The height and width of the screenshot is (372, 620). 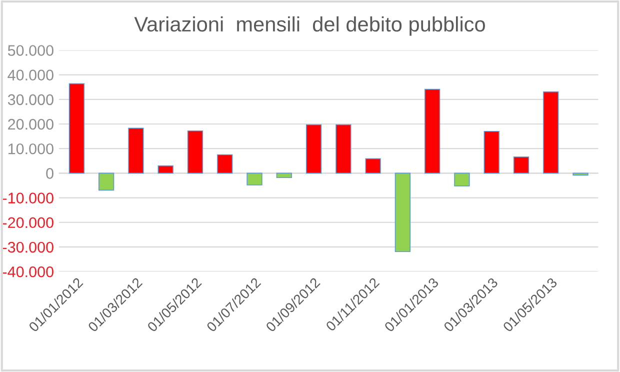 I want to click on y-tick-label: -30.000, so click(x=28, y=247).